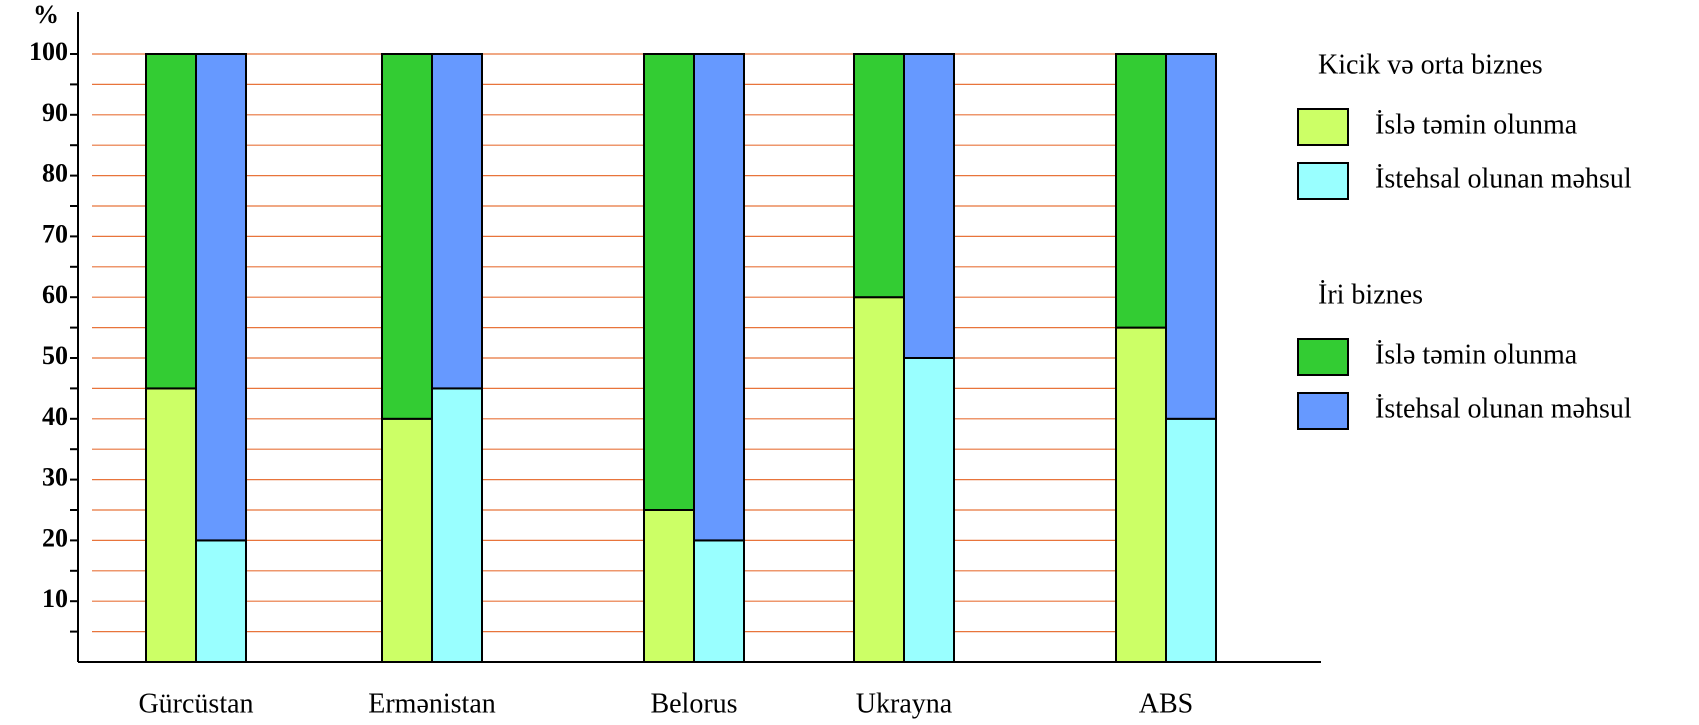  What do you see at coordinates (55, 537) in the screenshot?
I see `y-tick-label: 20` at bounding box center [55, 537].